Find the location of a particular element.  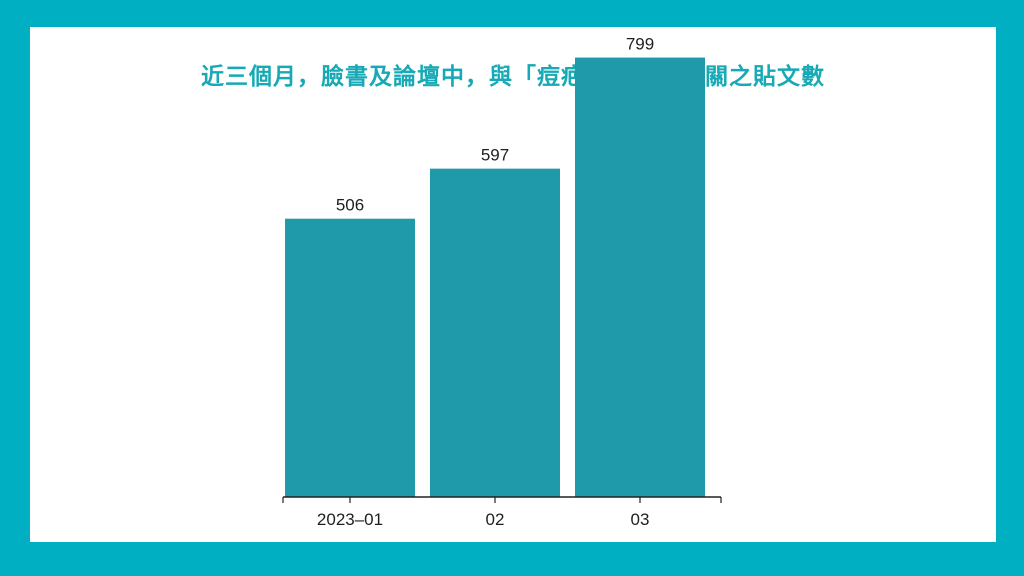

x-tick-label-2: 02 is located at coordinates (495, 519).